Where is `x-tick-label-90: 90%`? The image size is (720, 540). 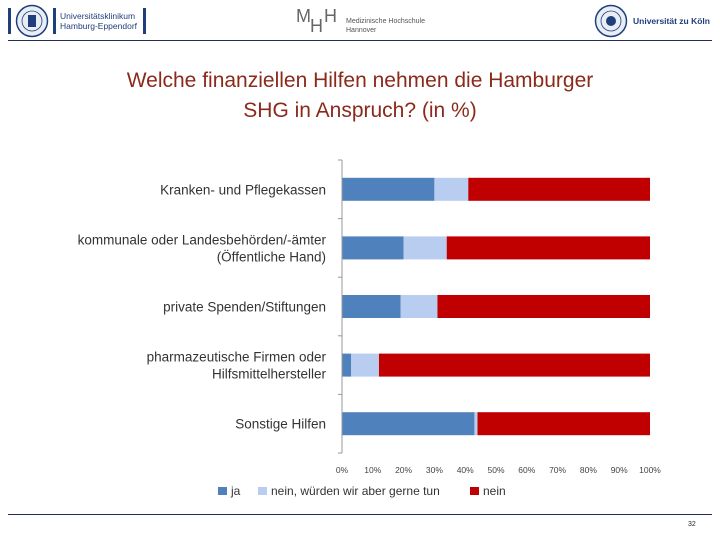
x-tick-label-90: 90% is located at coordinates (619, 470).